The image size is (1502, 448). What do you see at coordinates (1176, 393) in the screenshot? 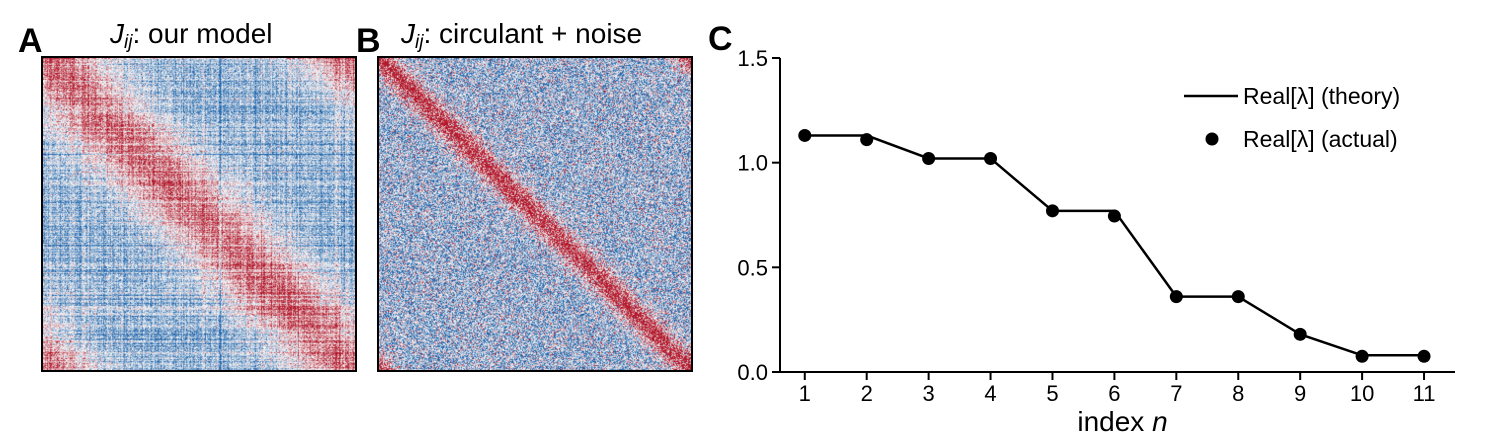
I see `x-tick-label: 7` at bounding box center [1176, 393].